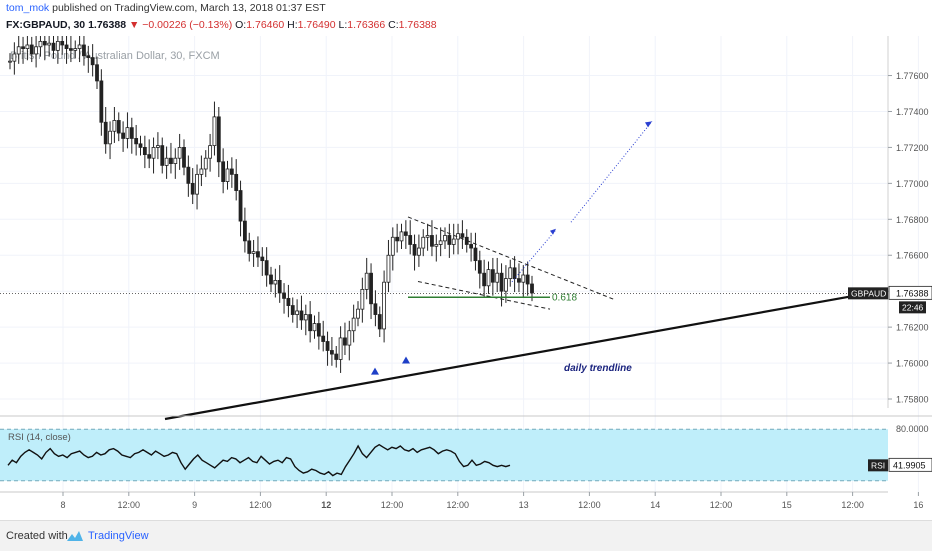 Image resolution: width=932 pixels, height=551 pixels. What do you see at coordinates (75, 536) in the screenshot?
I see `tradingview-logo-icon` at bounding box center [75, 536].